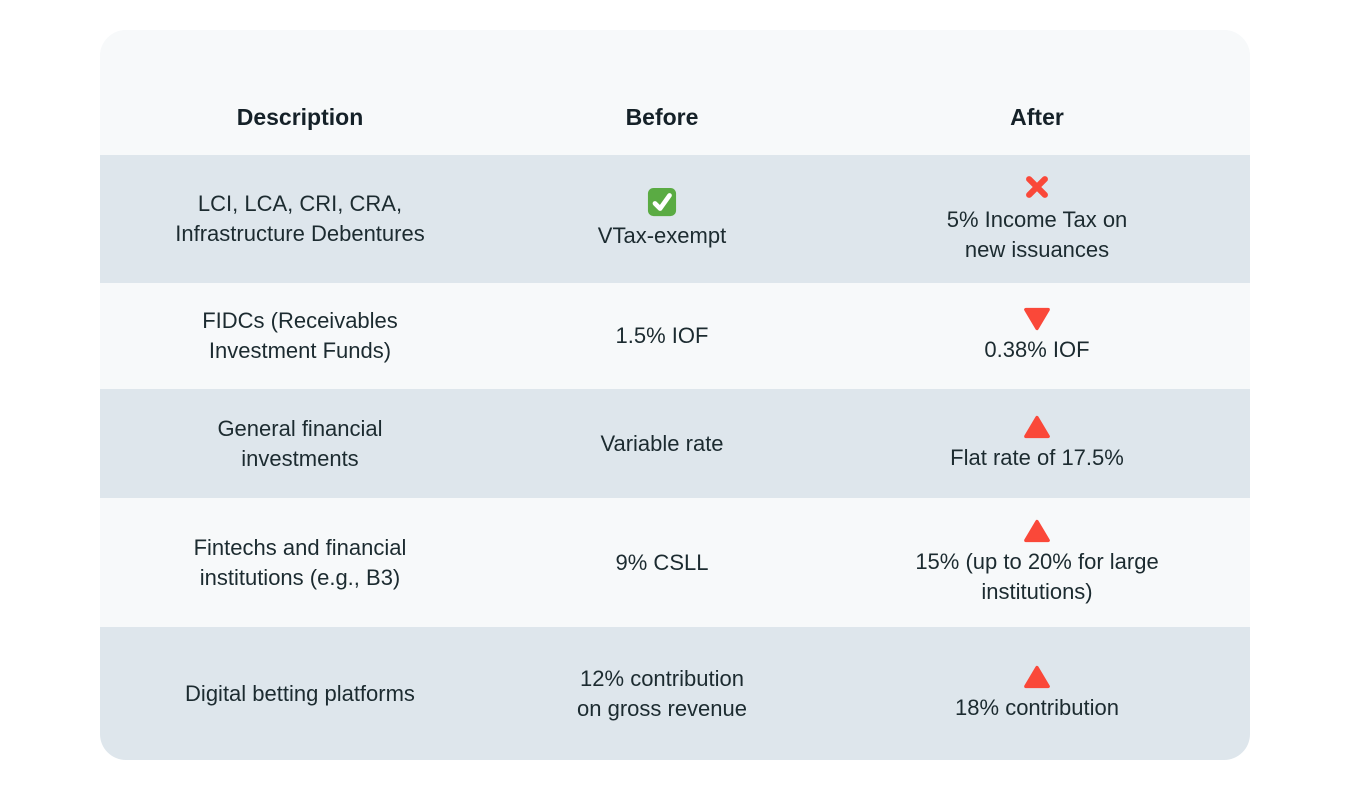 This screenshot has width=1350, height=788. I want to click on table-header-row: Description Before After, so click(675, 92).